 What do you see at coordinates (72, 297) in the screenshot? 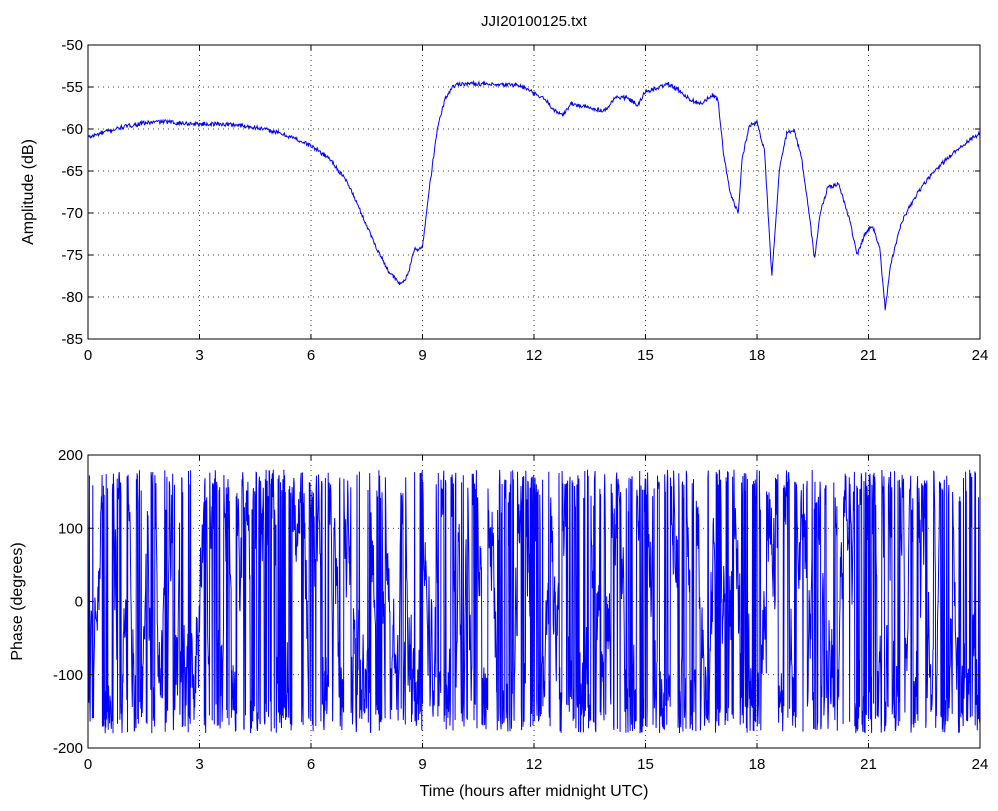
I see `amp-y-tick-label: -80` at bounding box center [72, 297].